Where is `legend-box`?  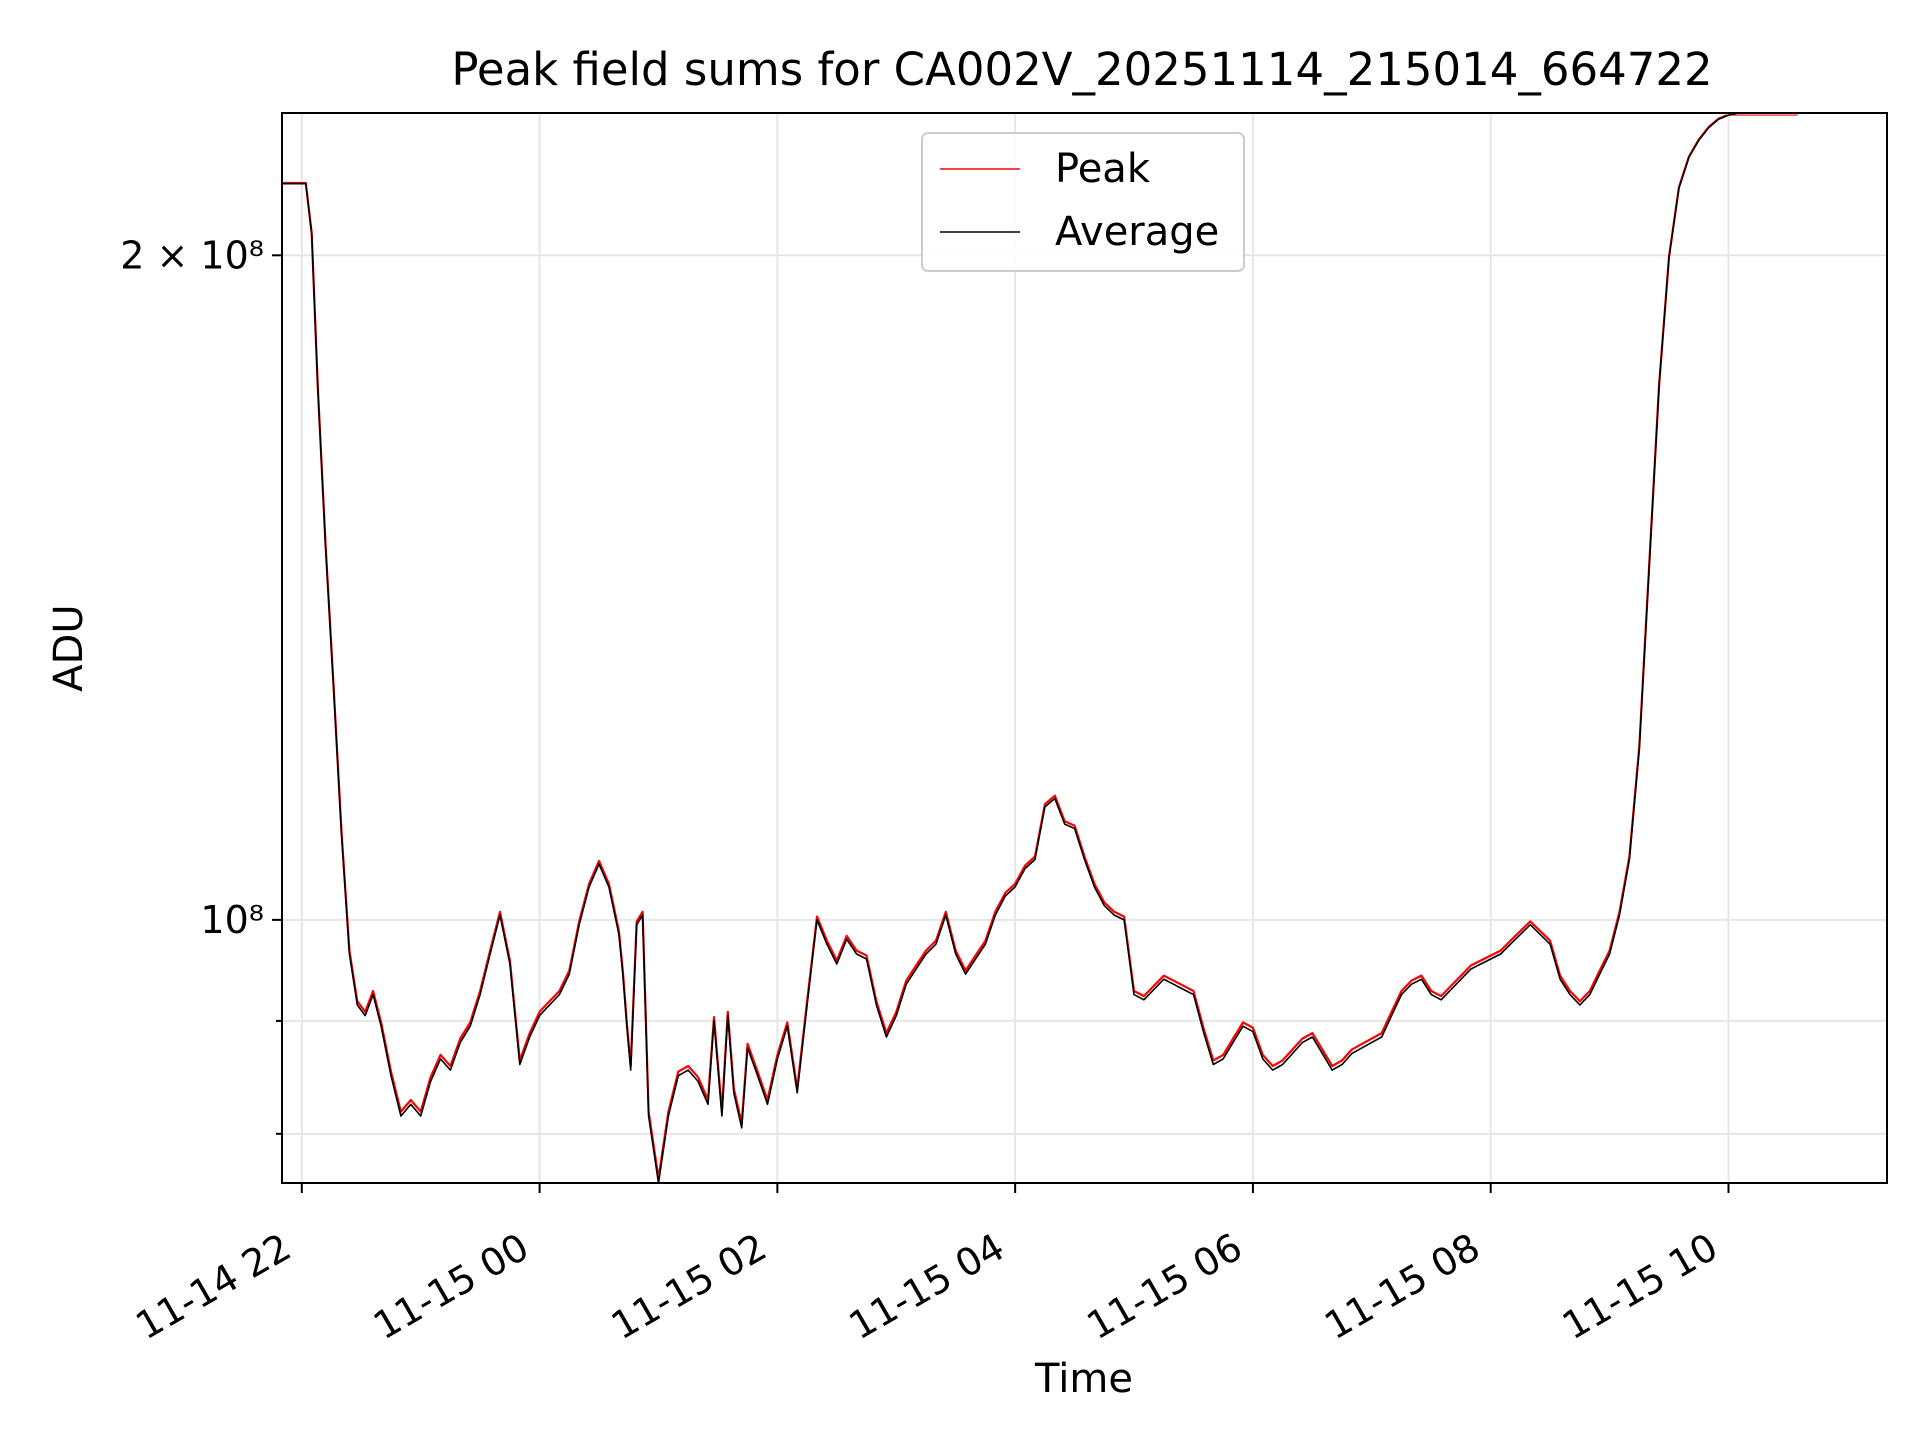
legend-box is located at coordinates (1083, 202).